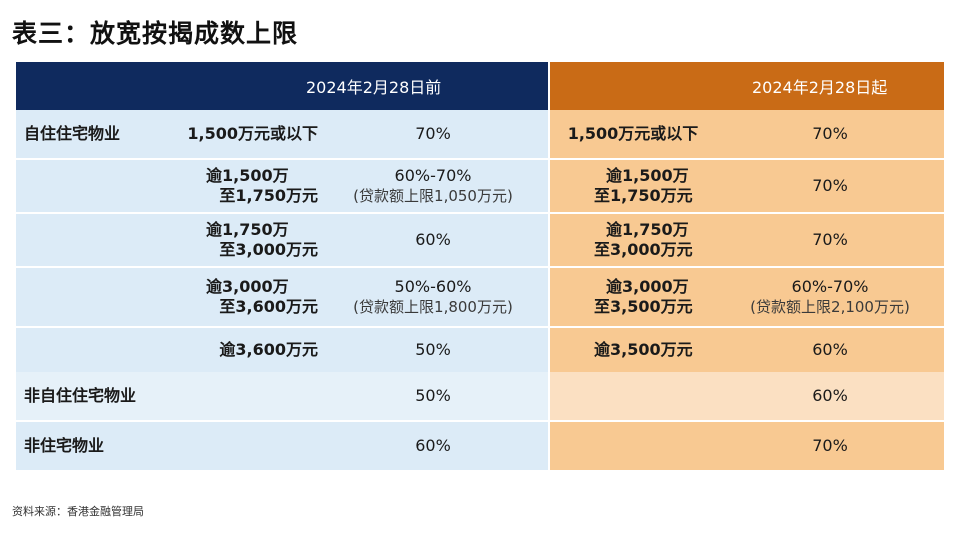 The height and width of the screenshot is (540, 960). I want to click on table-row: 自住住宅物业 1,500万元或以下 70% 1,500万元或以下 70%, so click(480, 134).